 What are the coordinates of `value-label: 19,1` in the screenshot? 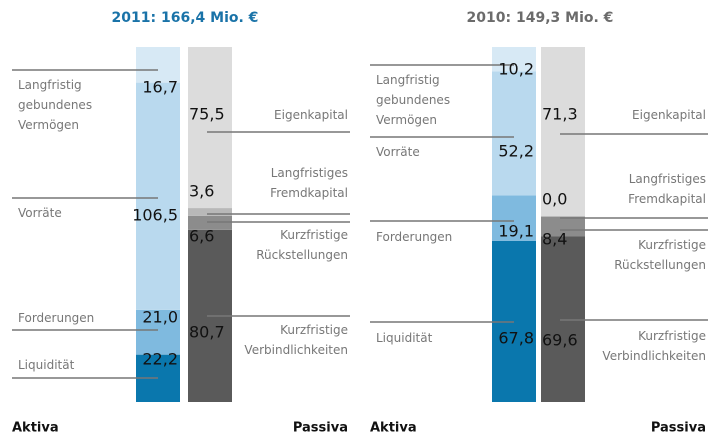 It's located at (516, 231).